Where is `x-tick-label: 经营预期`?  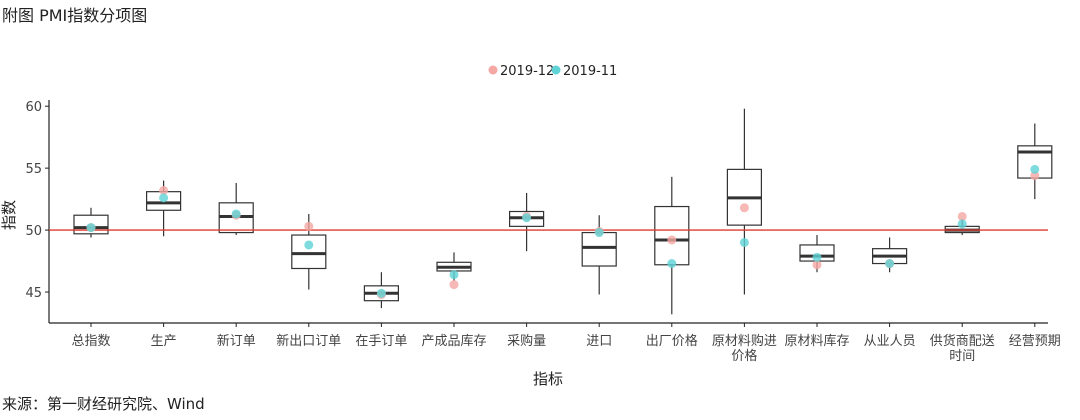
x-tick-label: 经营预期 is located at coordinates (1035, 341).